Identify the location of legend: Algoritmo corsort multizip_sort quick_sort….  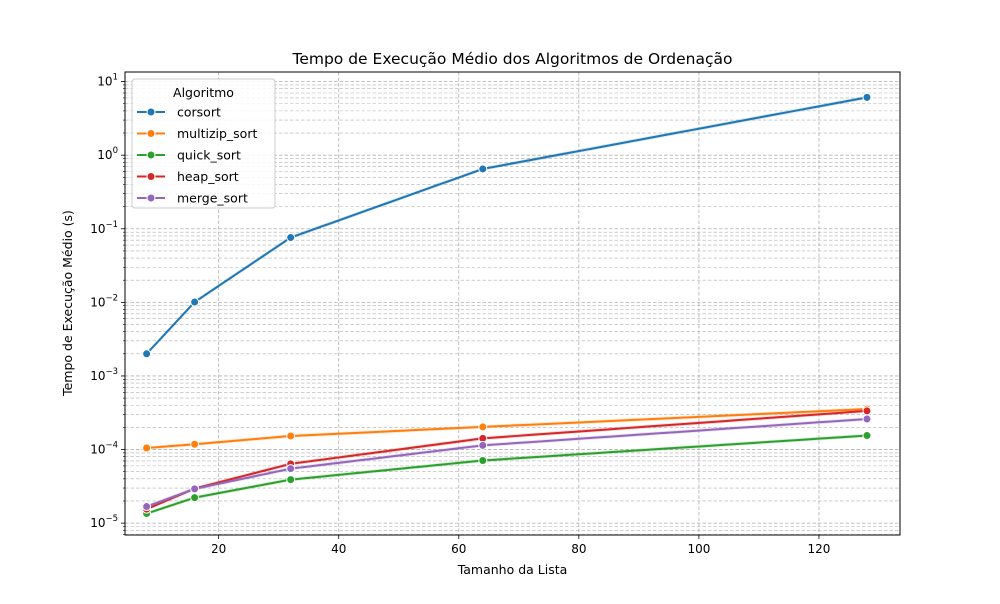
(203, 143).